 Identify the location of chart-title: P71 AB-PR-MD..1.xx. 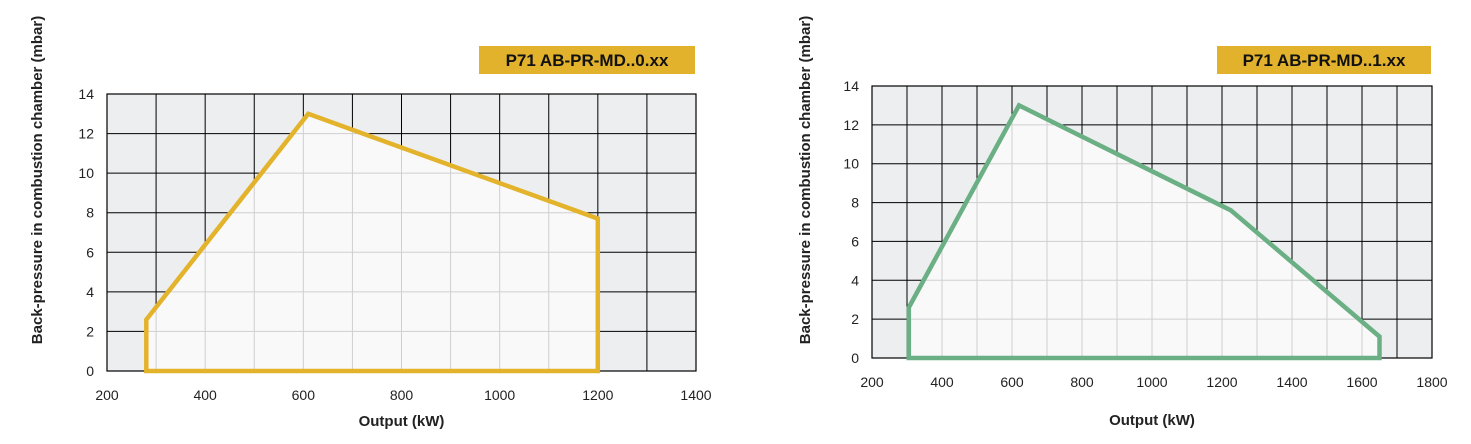
(1324, 60).